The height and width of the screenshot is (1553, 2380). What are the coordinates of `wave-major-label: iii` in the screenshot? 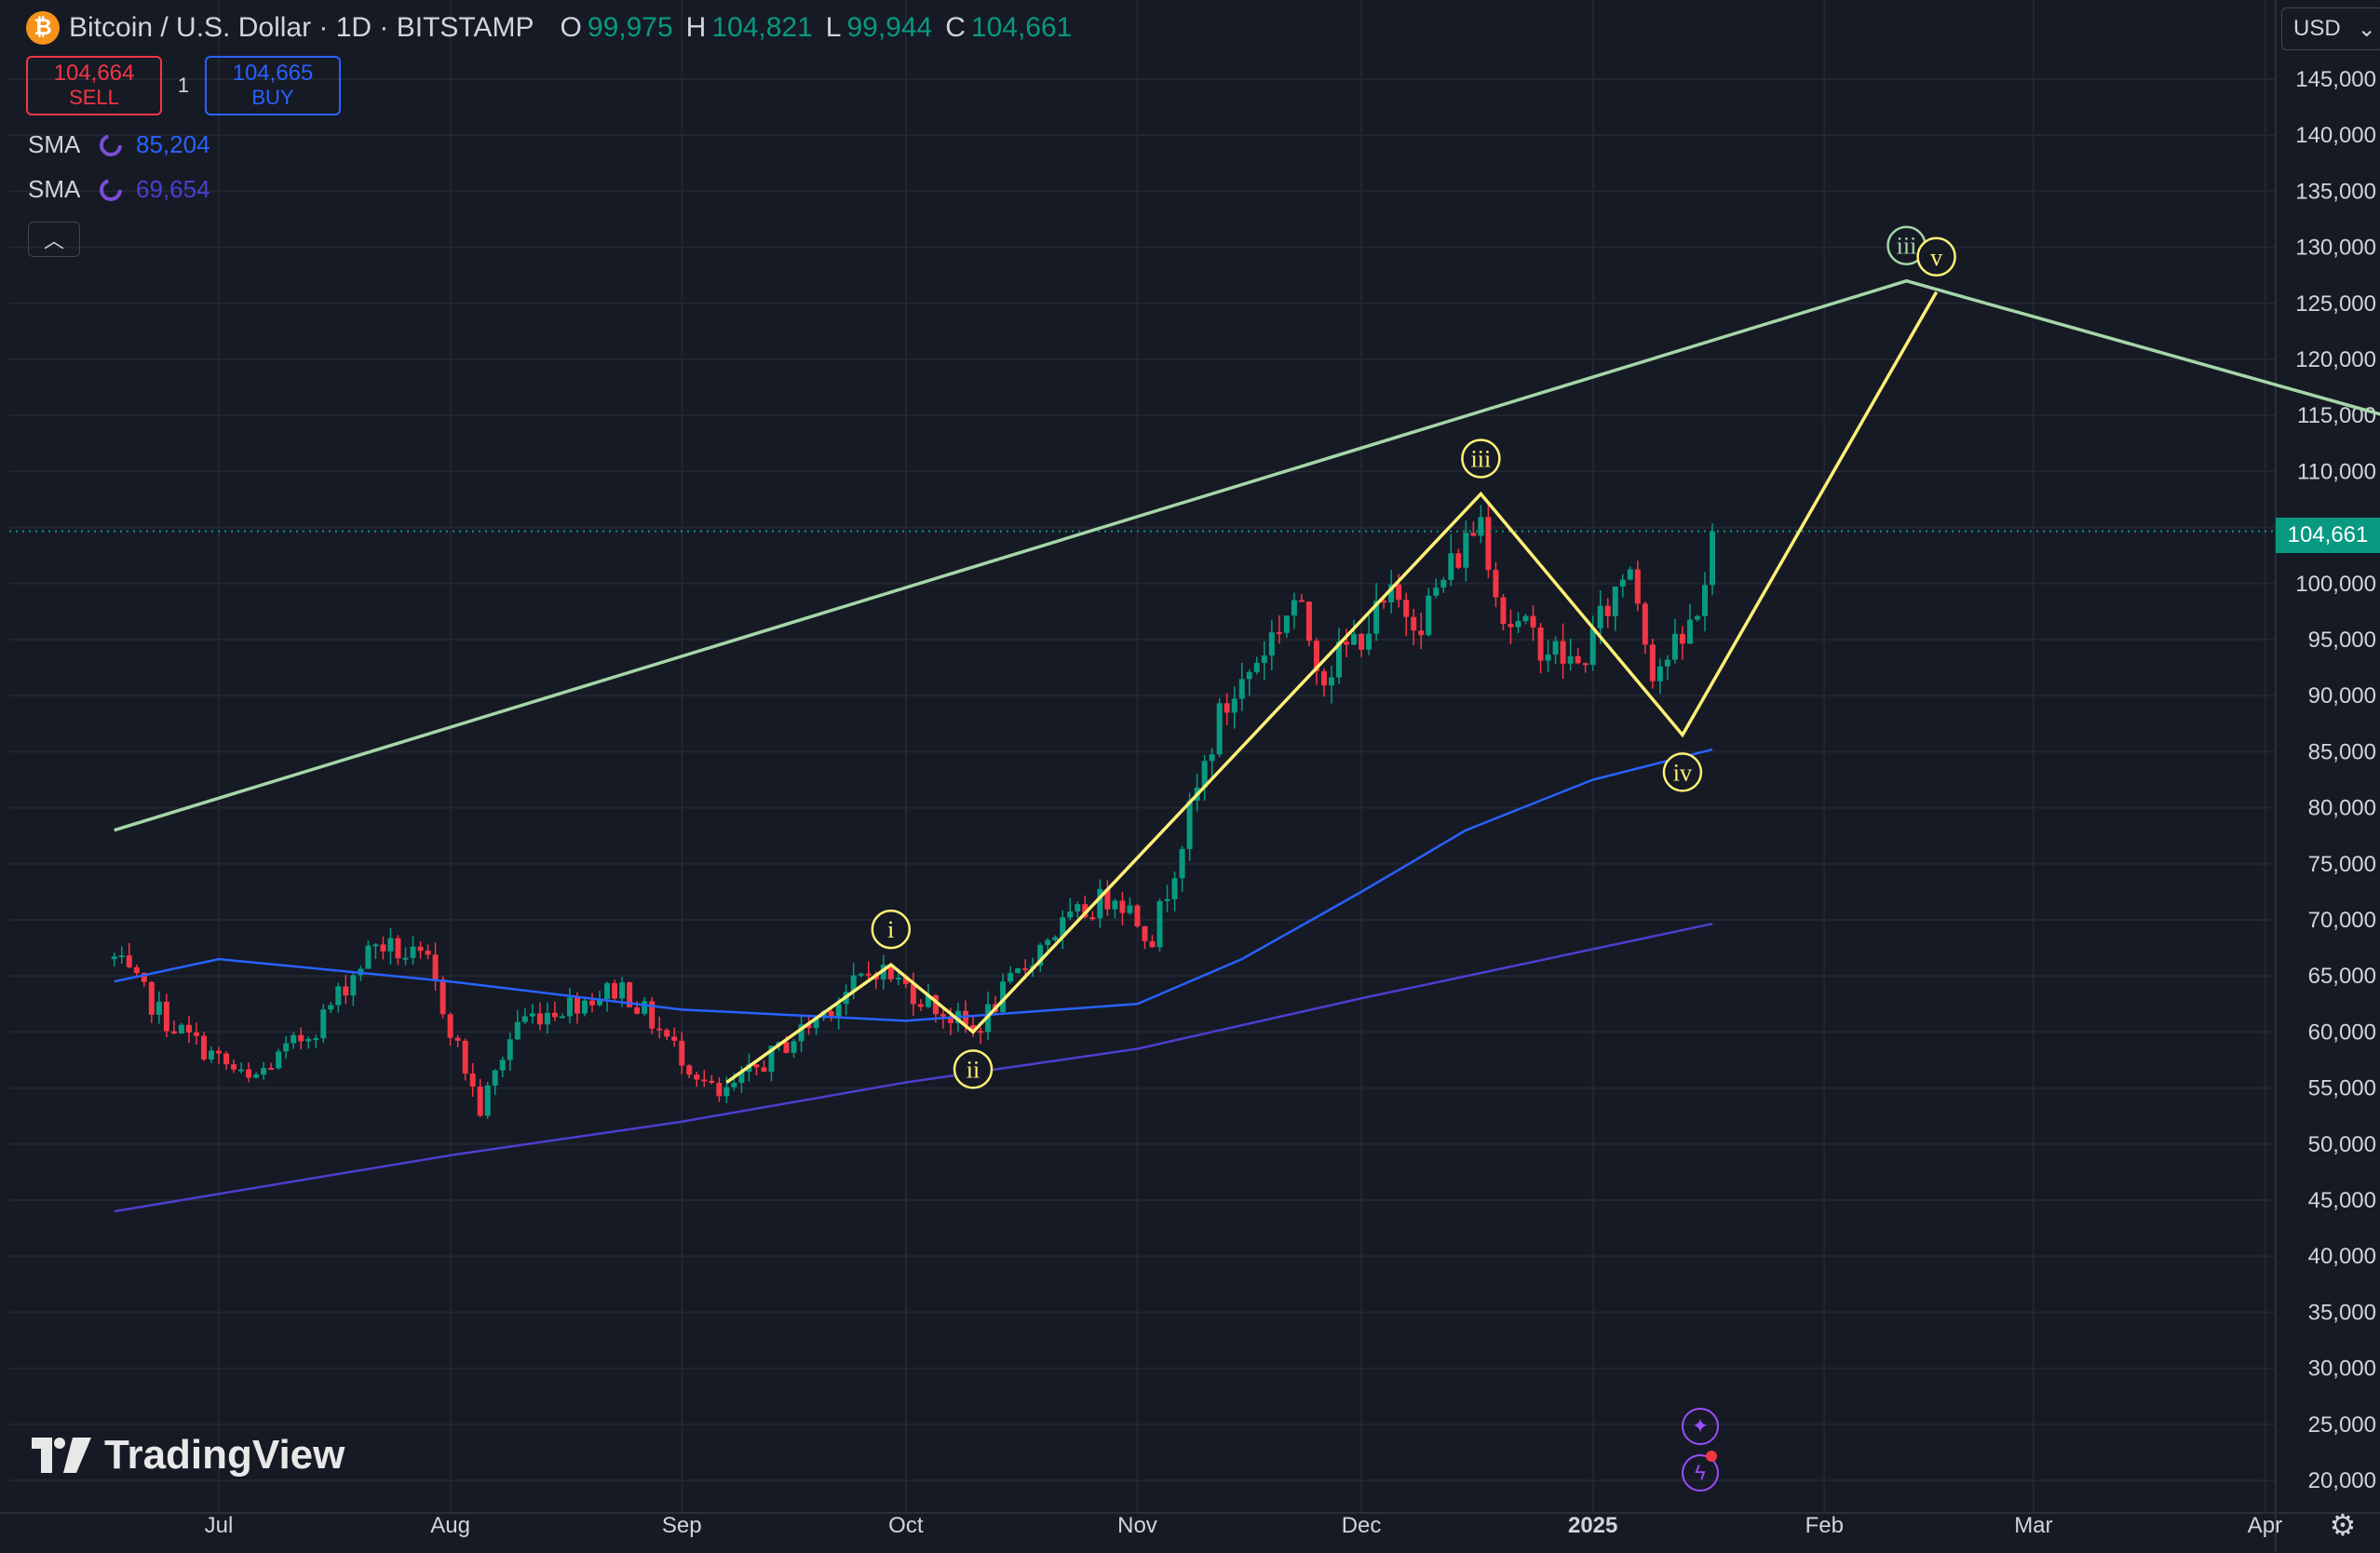 It's located at (1906, 245).